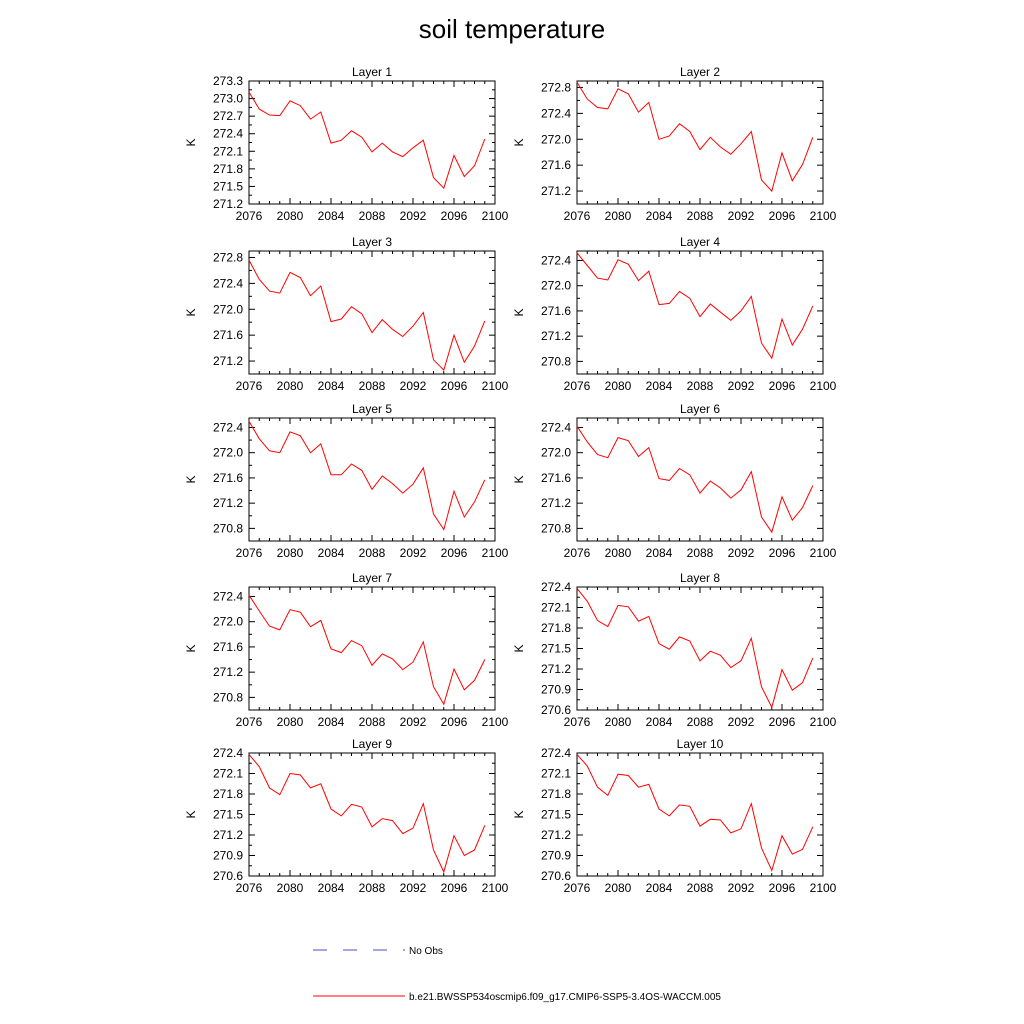 This screenshot has height=1024, width=1024. Describe the element at coordinates (512, 29) in the screenshot. I see `chart-title: soil temperature` at that location.